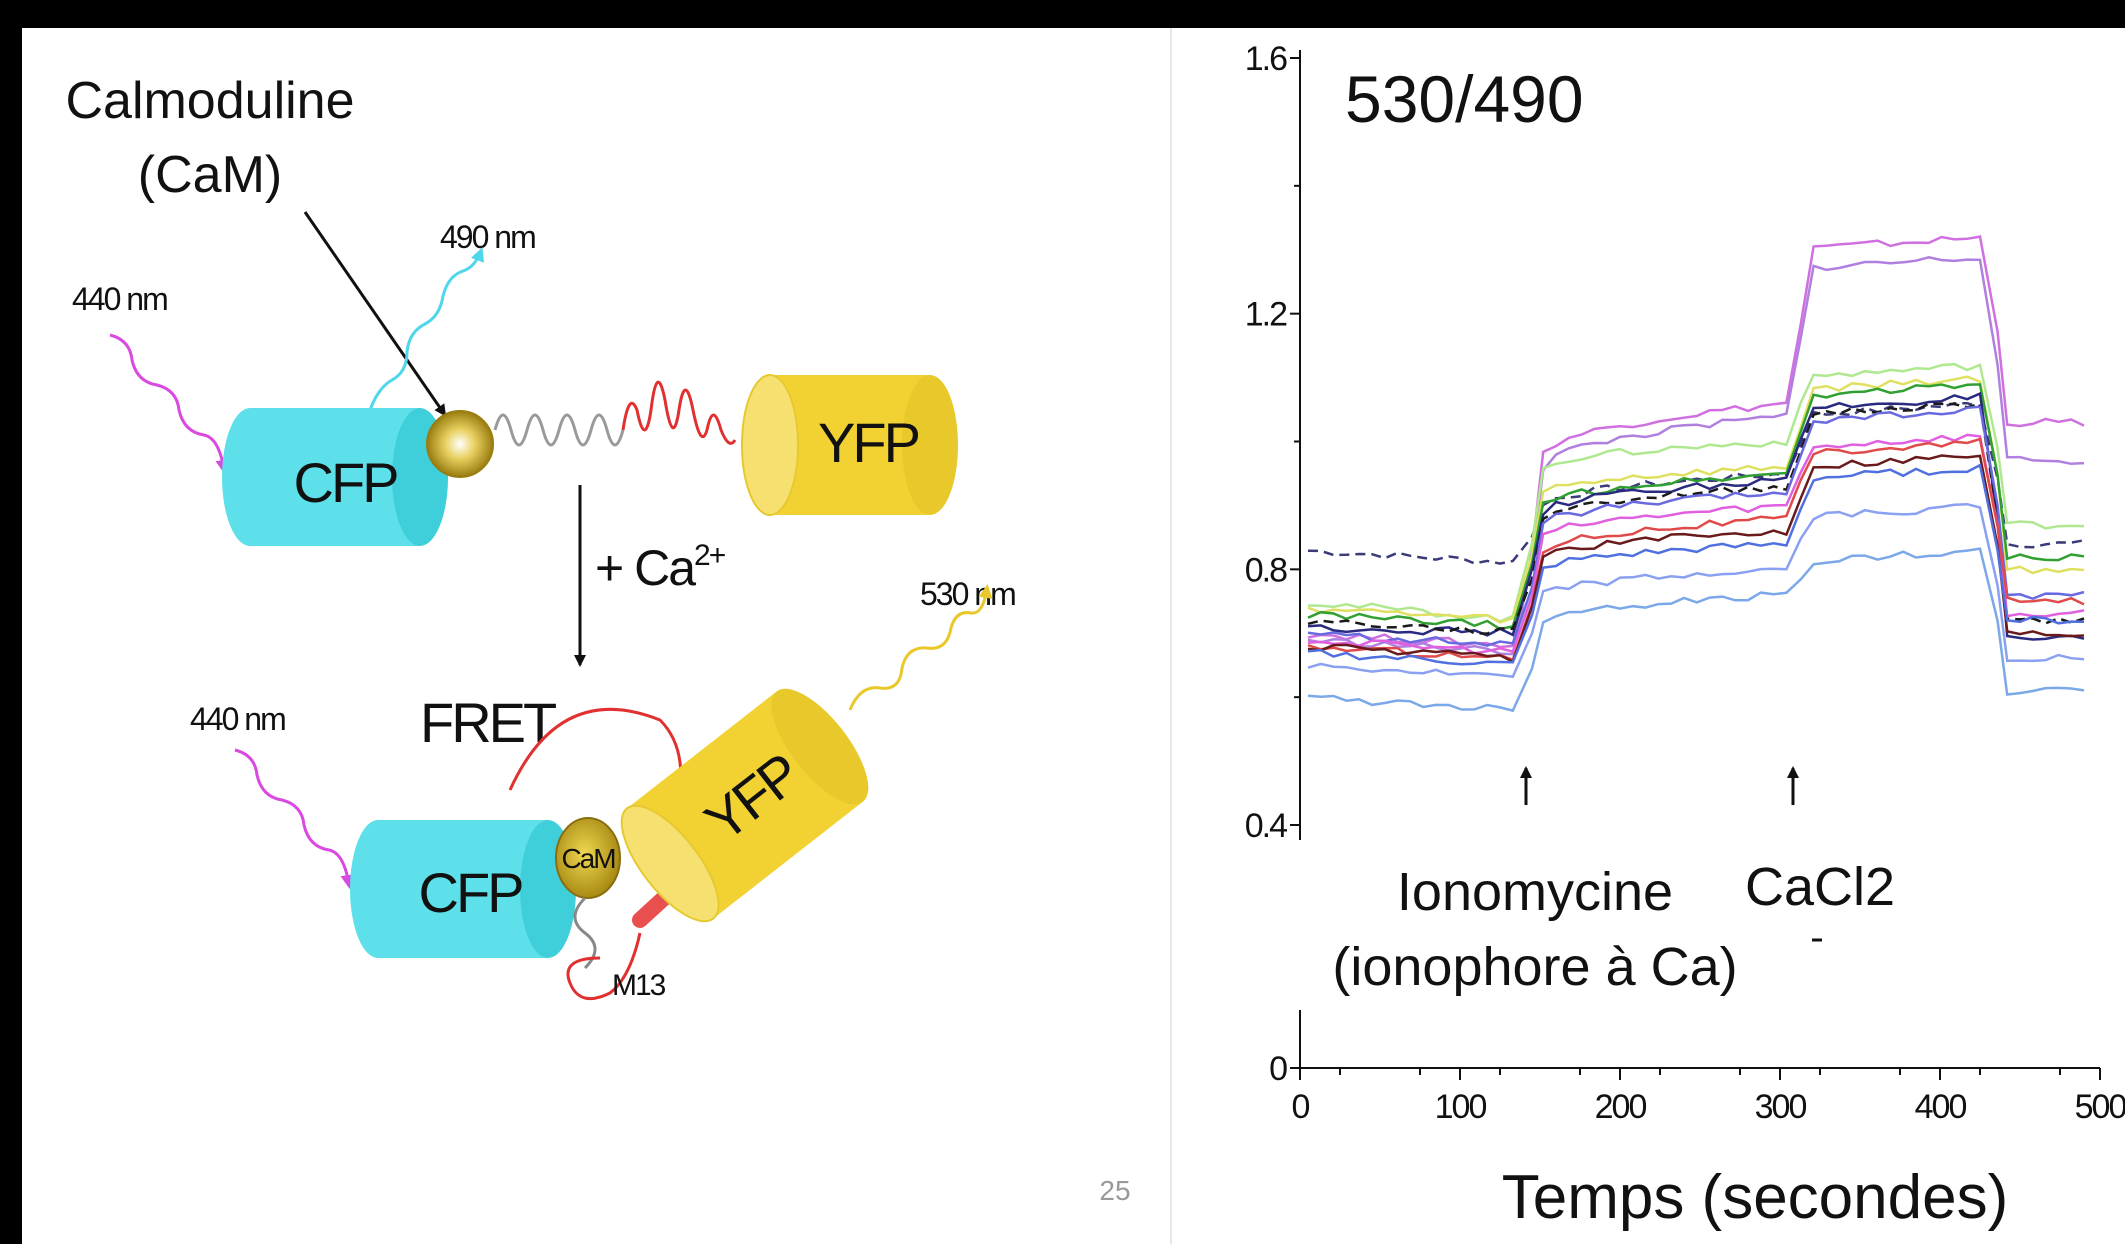  What do you see at coordinates (868, 442) in the screenshot?
I see `yfp-top-label: YFP` at bounding box center [868, 442].